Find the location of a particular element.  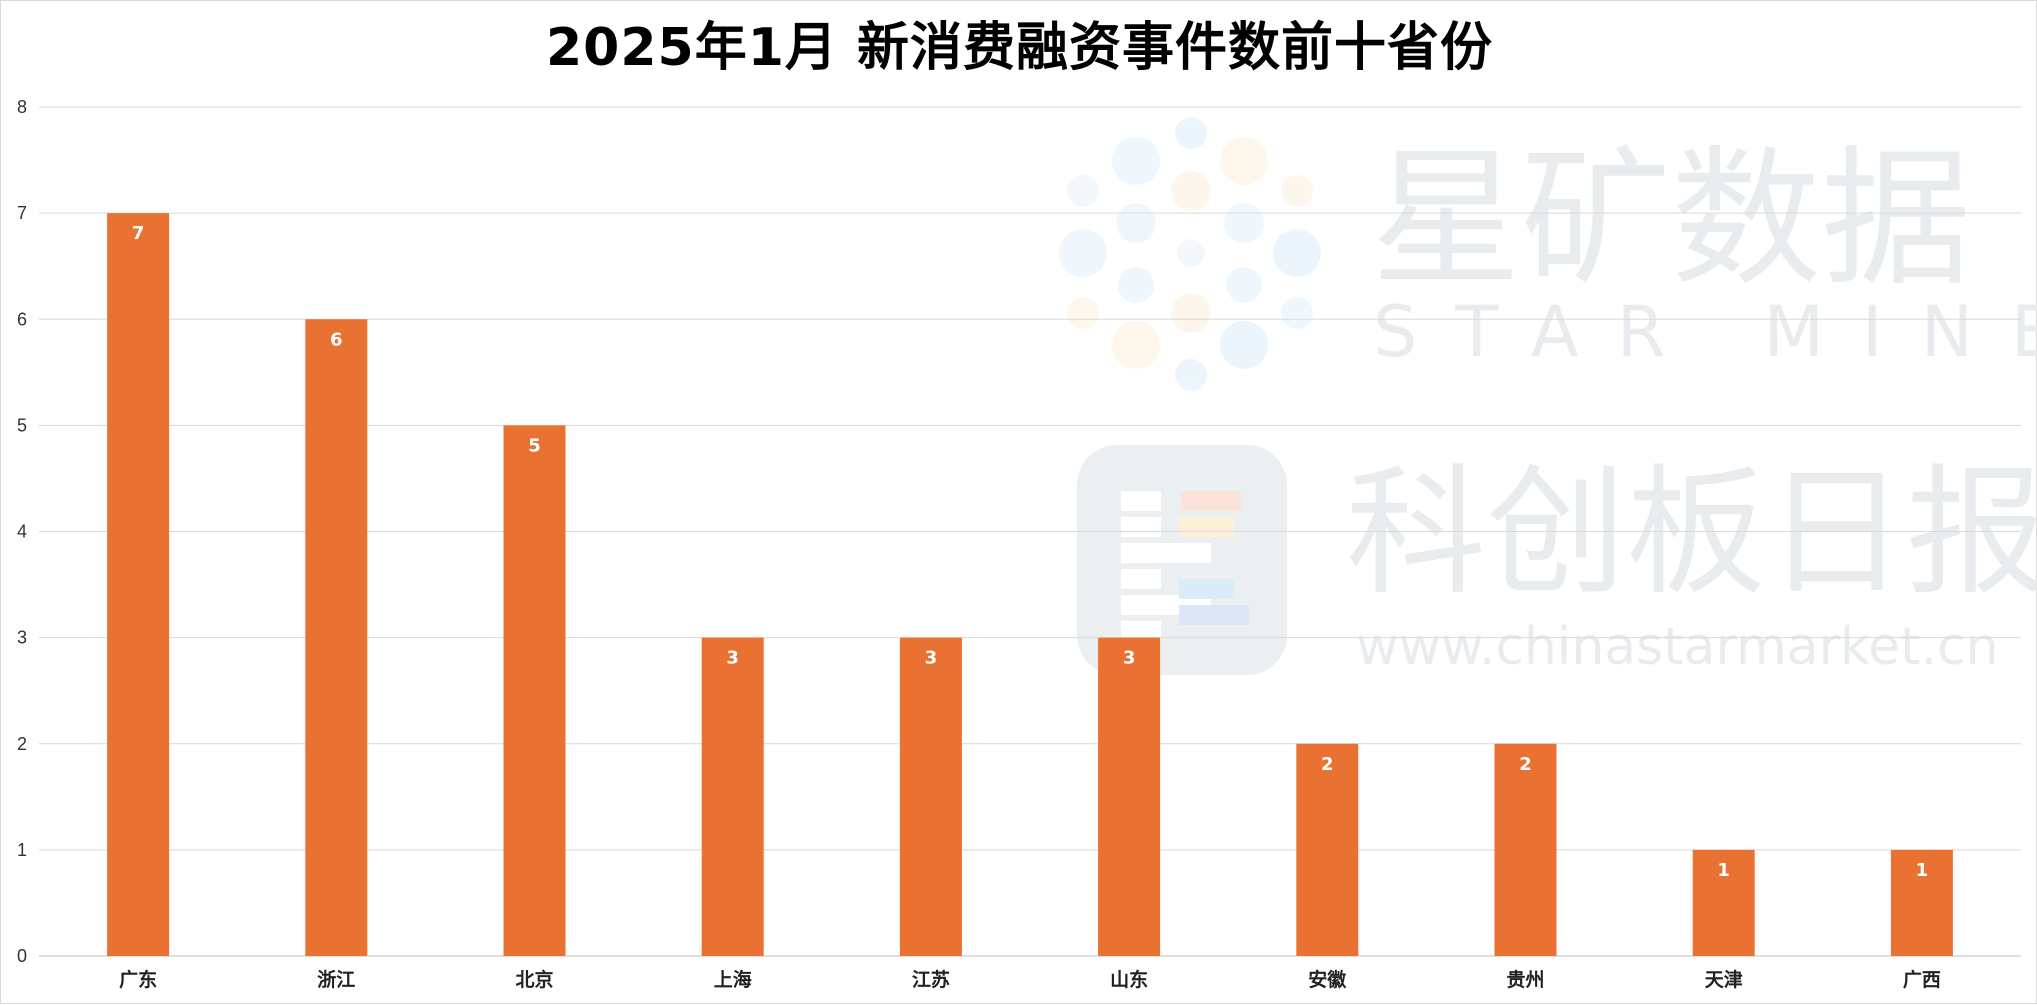

star-mine-logo is located at coordinates (1190, 254).